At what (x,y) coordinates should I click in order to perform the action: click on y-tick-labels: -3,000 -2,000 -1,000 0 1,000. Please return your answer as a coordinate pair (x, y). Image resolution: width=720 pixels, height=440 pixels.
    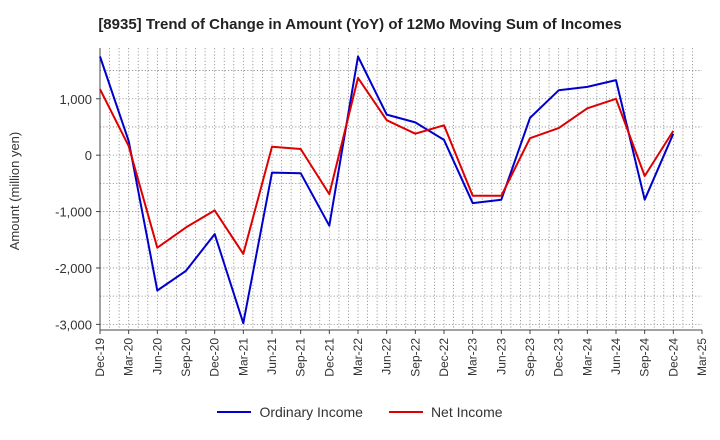
    Looking at the image, I should click on (77, 212).